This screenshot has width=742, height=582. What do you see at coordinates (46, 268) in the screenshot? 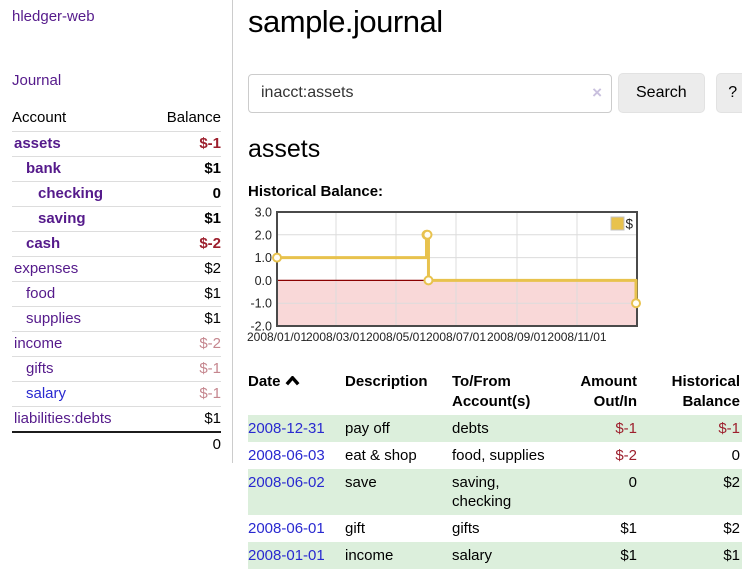
I see `account-link: expenses` at bounding box center [46, 268].